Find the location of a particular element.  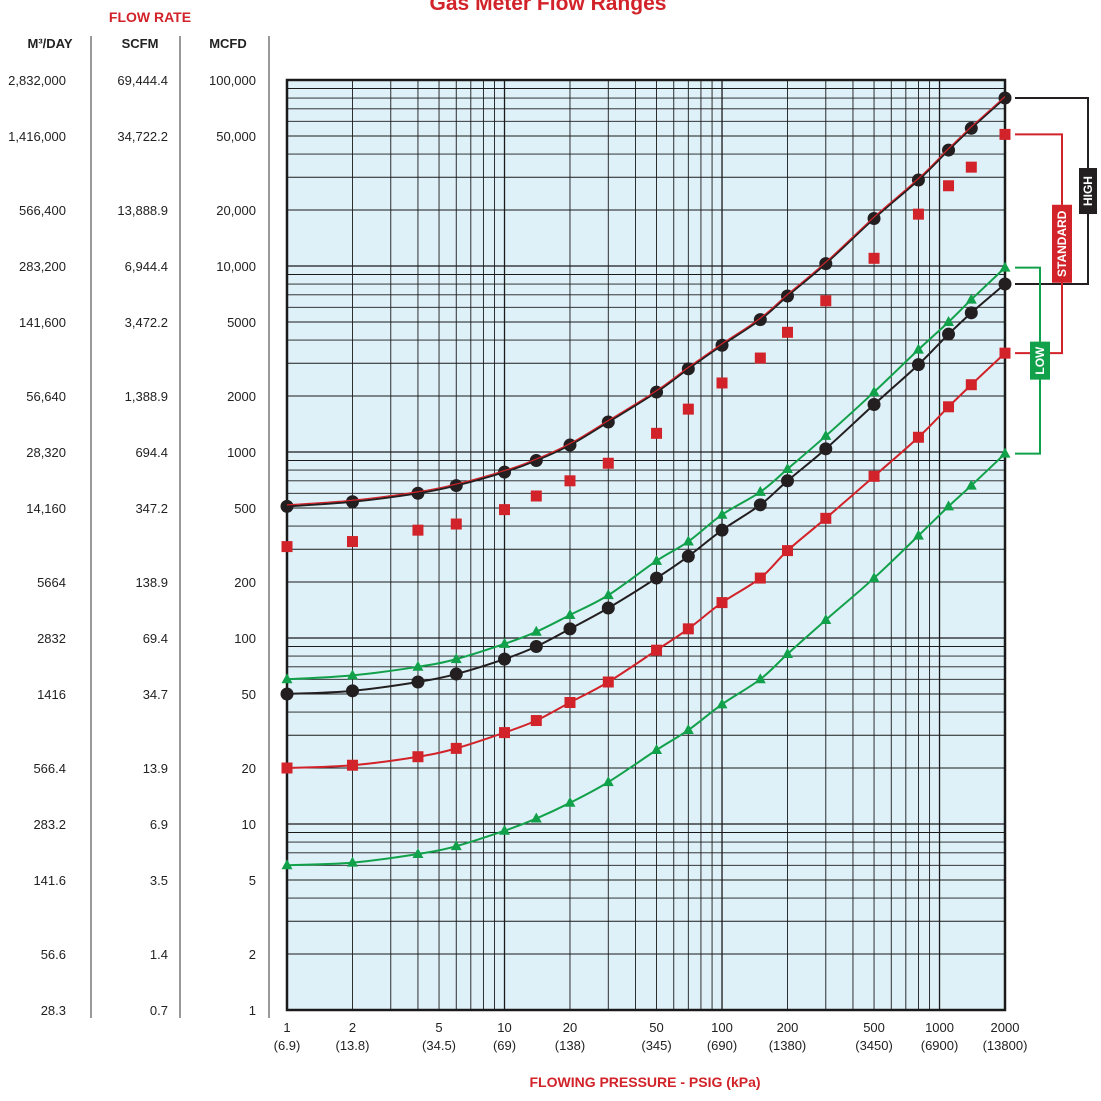

y-tick-label: 28,320 is located at coordinates (46, 452).